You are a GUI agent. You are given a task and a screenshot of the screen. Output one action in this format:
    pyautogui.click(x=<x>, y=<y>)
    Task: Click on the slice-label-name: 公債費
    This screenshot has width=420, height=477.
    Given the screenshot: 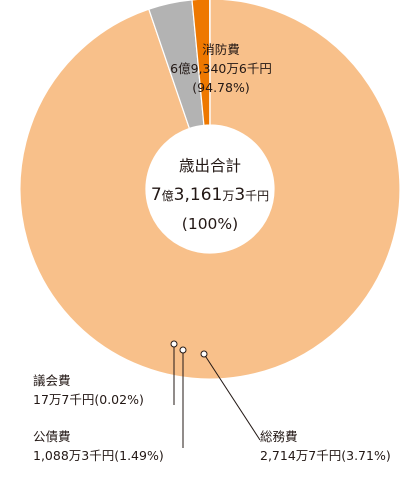 What is the action you would take?
    pyautogui.click(x=52, y=436)
    